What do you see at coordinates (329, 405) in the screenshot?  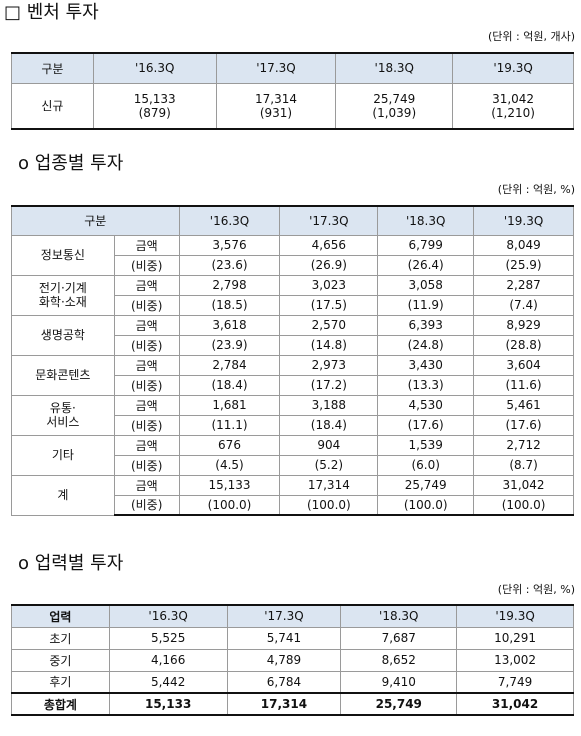 I see `industry-amount-cell: 3,188` at bounding box center [329, 405].